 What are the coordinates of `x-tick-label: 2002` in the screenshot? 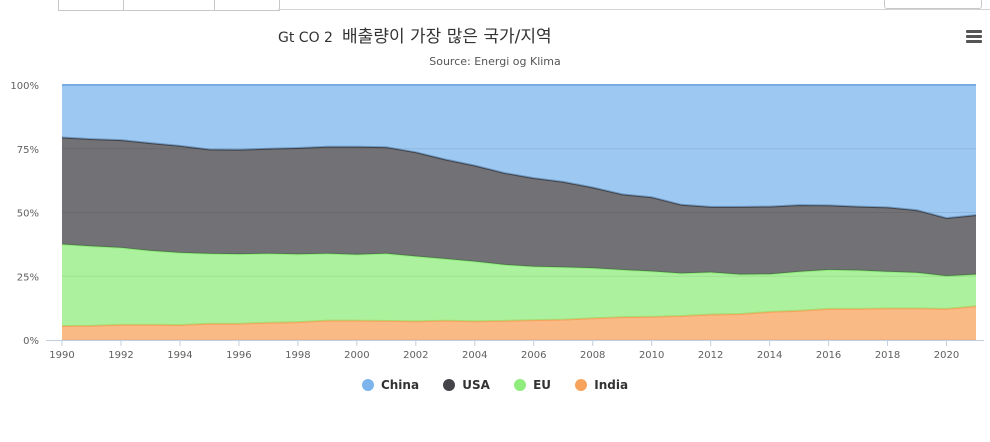 It's located at (415, 355).